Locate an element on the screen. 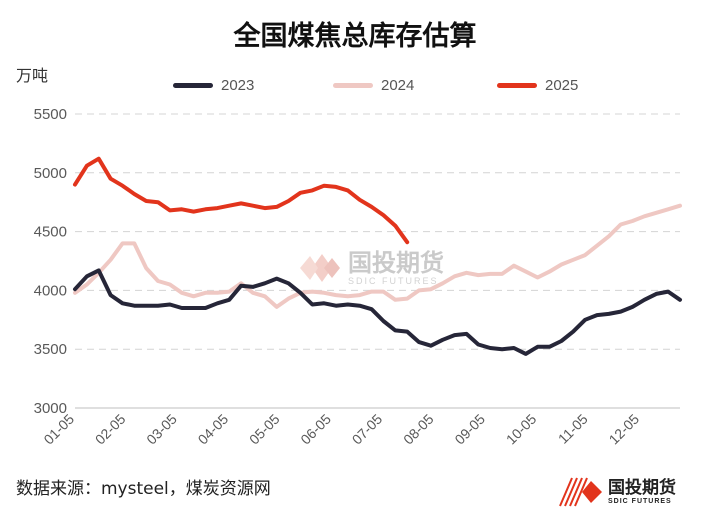  x-tick-label: 05-05 is located at coordinates (264, 429).